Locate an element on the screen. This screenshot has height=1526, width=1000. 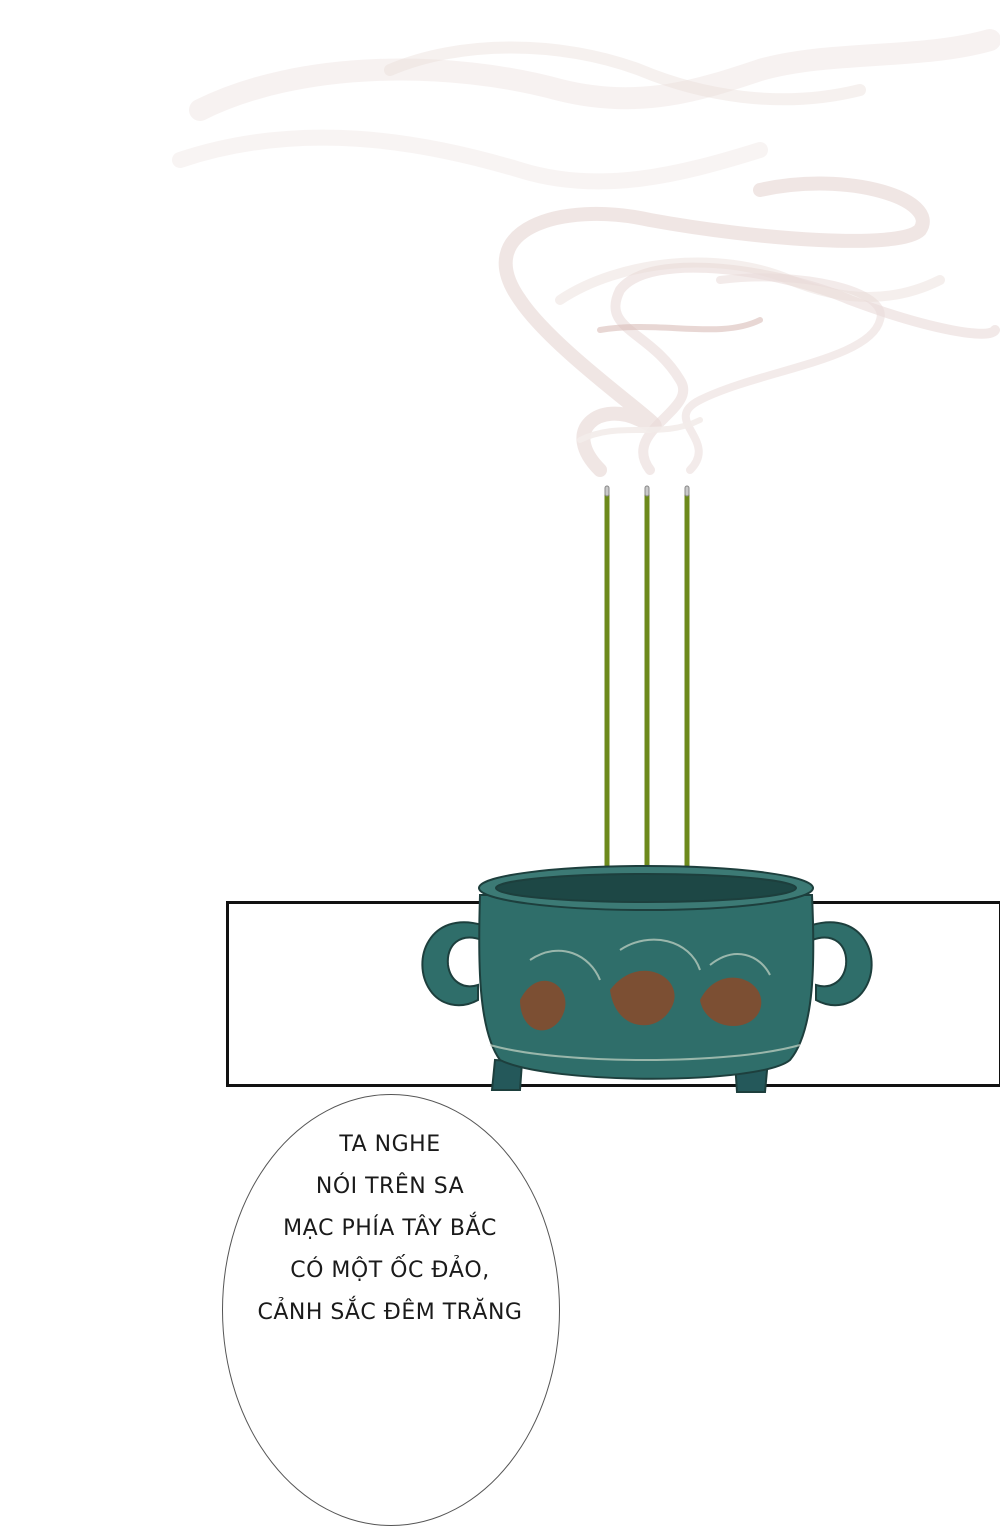
incense-sticks is located at coordinates (647, 692).